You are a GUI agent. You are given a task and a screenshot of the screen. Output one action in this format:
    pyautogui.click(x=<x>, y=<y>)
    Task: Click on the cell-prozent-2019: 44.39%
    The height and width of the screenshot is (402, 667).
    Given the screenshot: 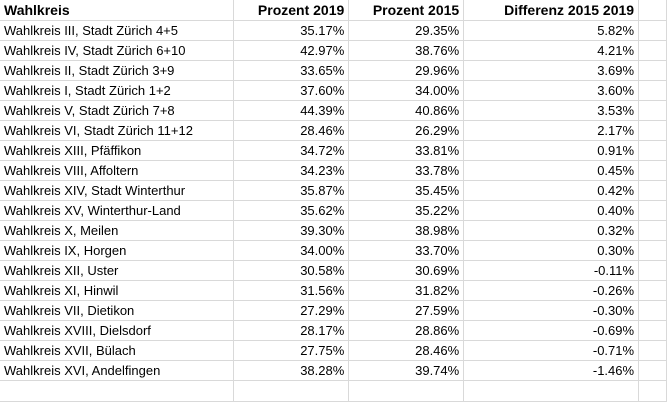 What is the action you would take?
    pyautogui.click(x=291, y=110)
    